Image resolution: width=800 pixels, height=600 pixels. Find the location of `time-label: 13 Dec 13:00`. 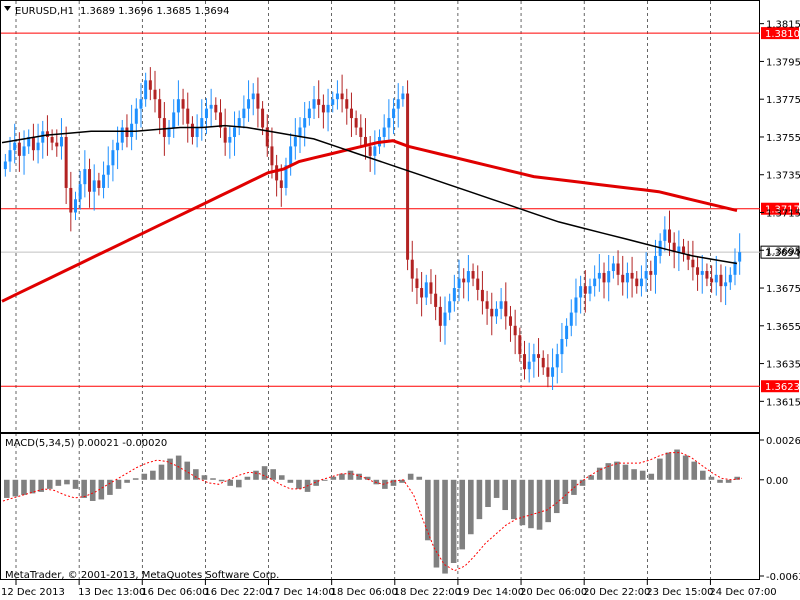

time-label: 13 Dec 13:00 is located at coordinates (111, 592).